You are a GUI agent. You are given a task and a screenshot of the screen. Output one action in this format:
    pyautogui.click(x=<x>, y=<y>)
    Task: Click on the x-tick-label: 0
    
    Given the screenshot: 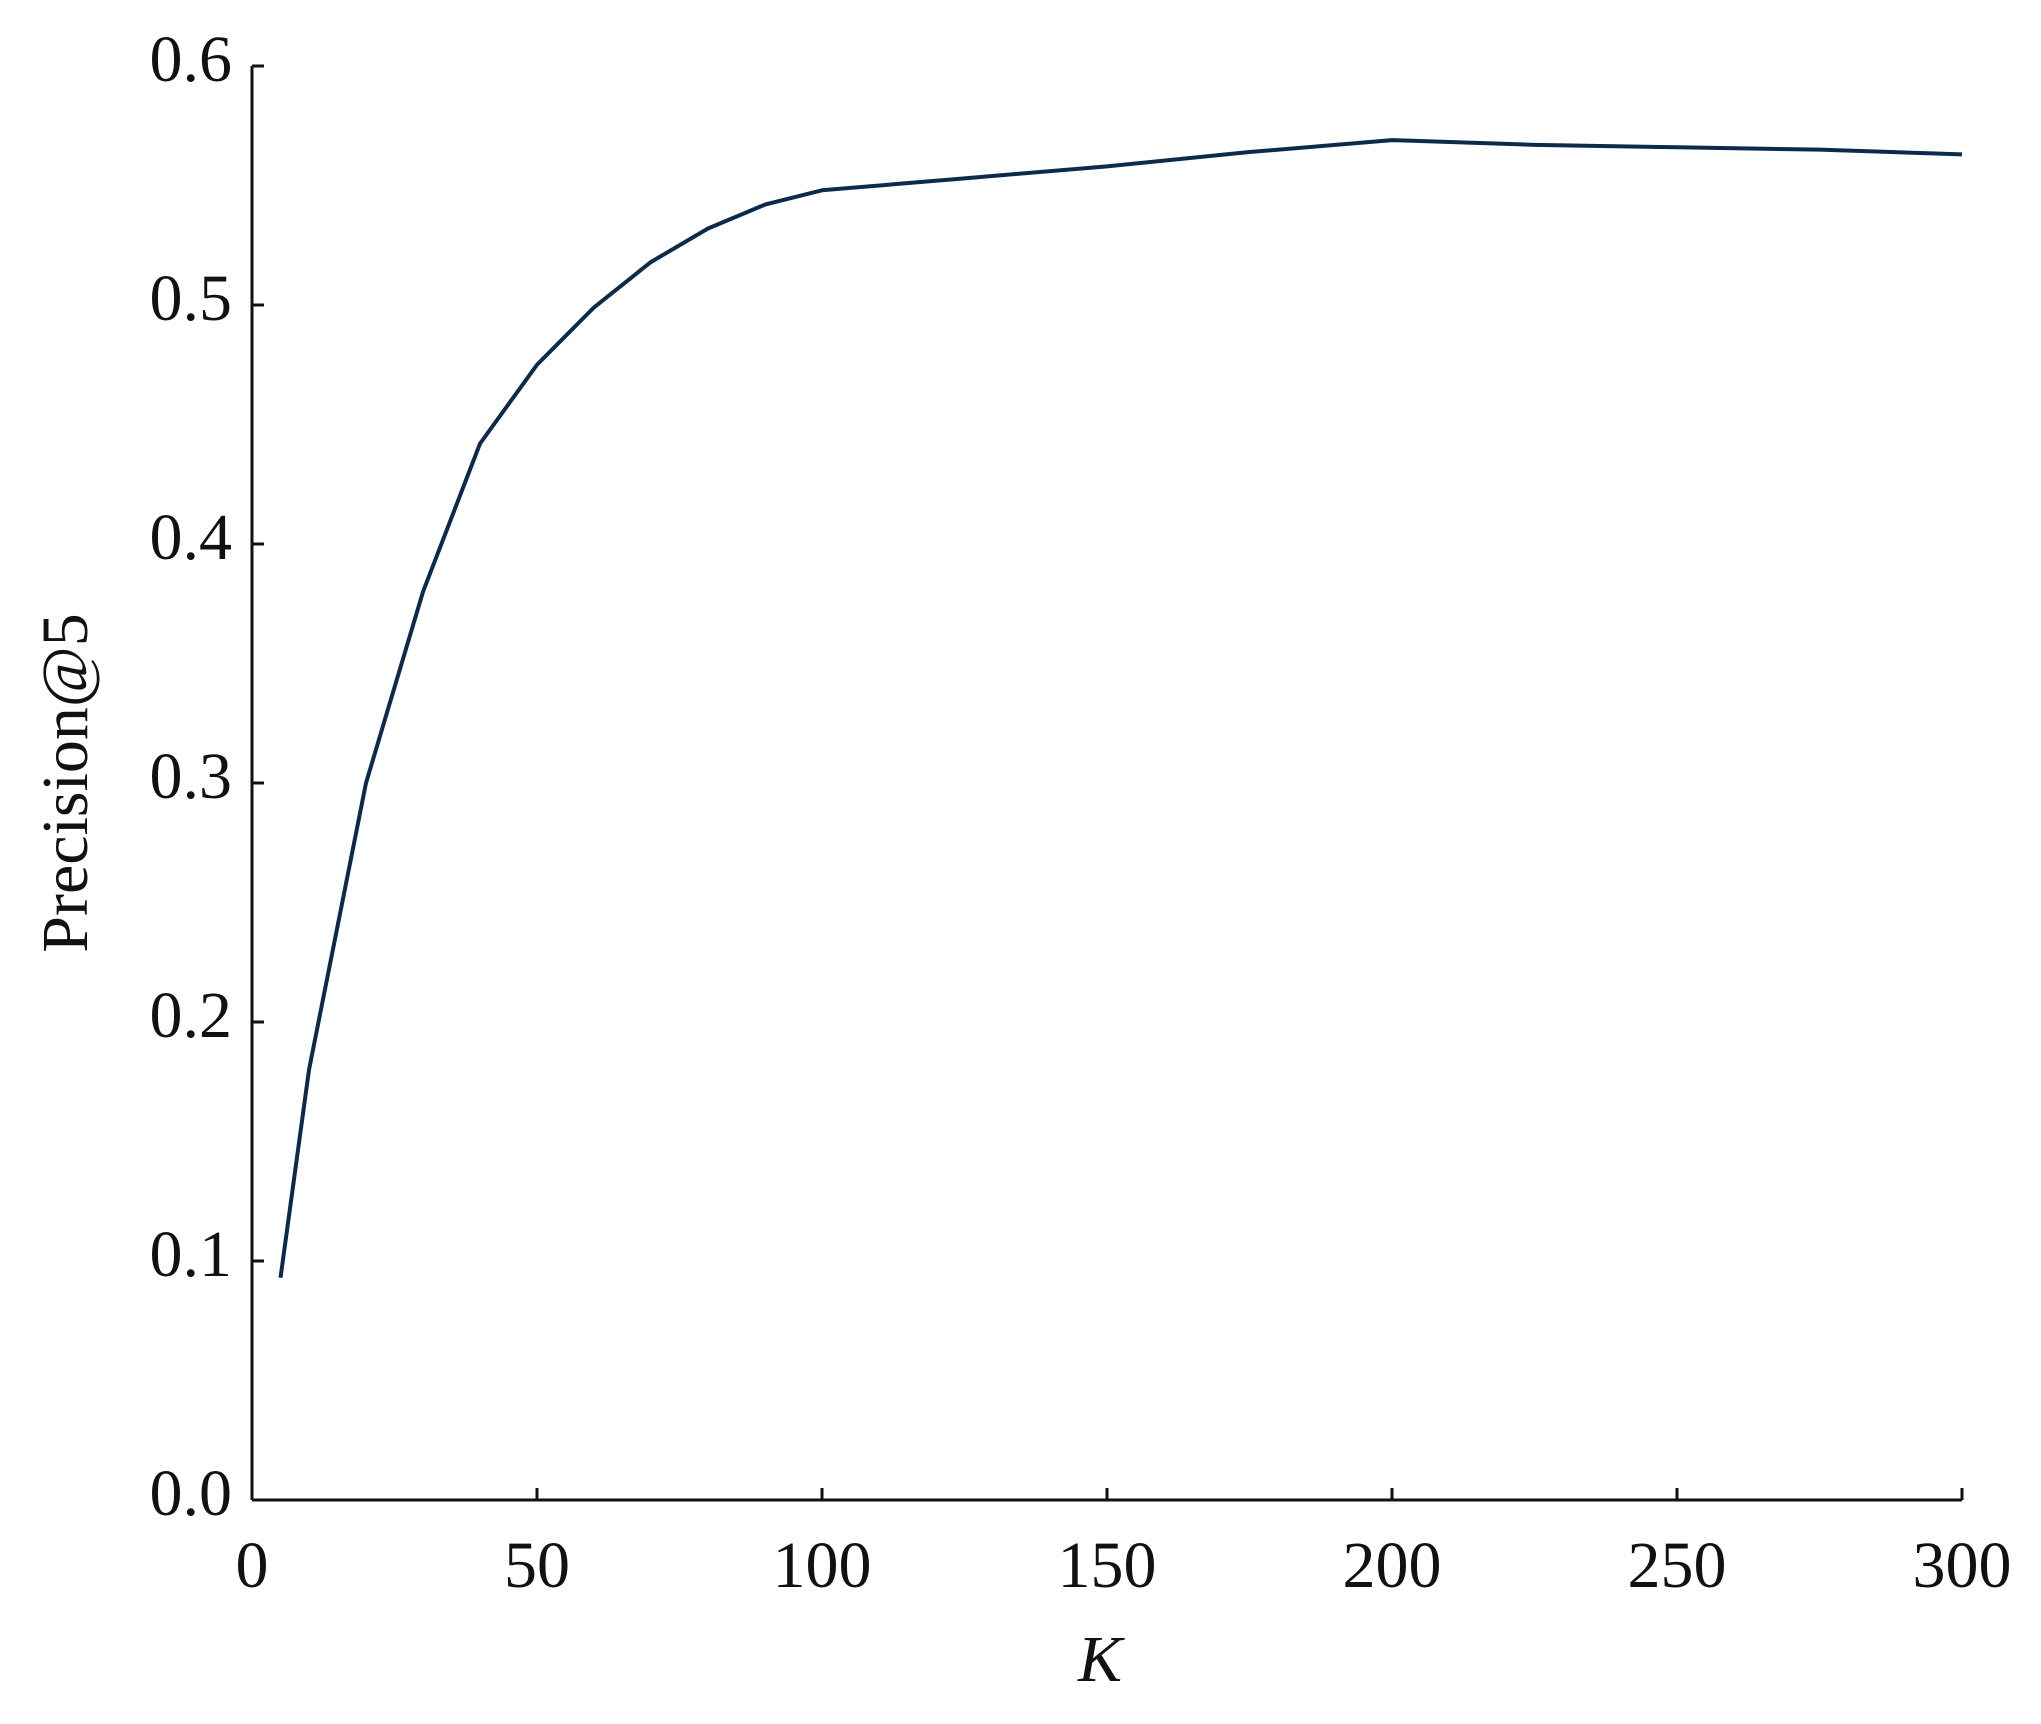 What is the action you would take?
    pyautogui.click(x=252, y=1565)
    